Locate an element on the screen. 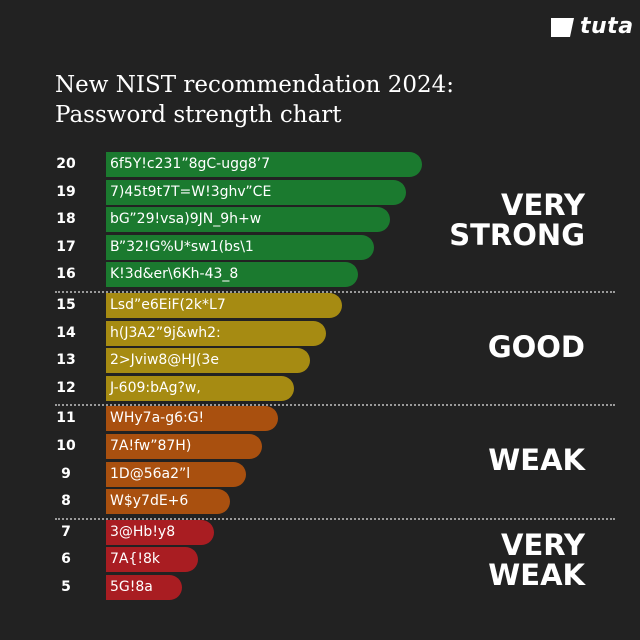 This screenshot has width=640, height=640. password-example: B”32!G%U*sw1(bs\1 is located at coordinates (182, 246).